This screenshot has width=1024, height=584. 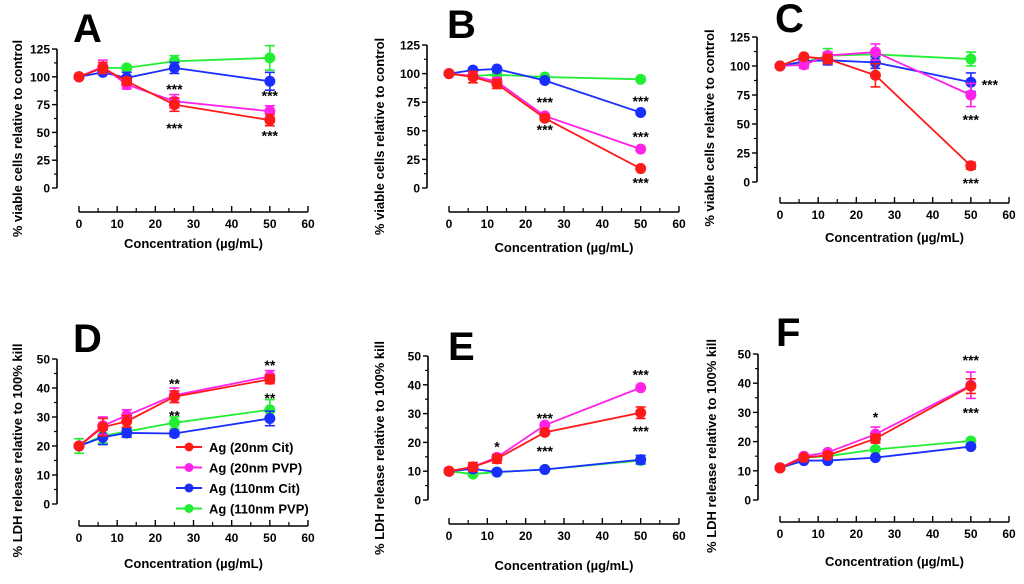 What do you see at coordinates (497, 447) in the screenshot?
I see `significance-marker: *` at bounding box center [497, 447].